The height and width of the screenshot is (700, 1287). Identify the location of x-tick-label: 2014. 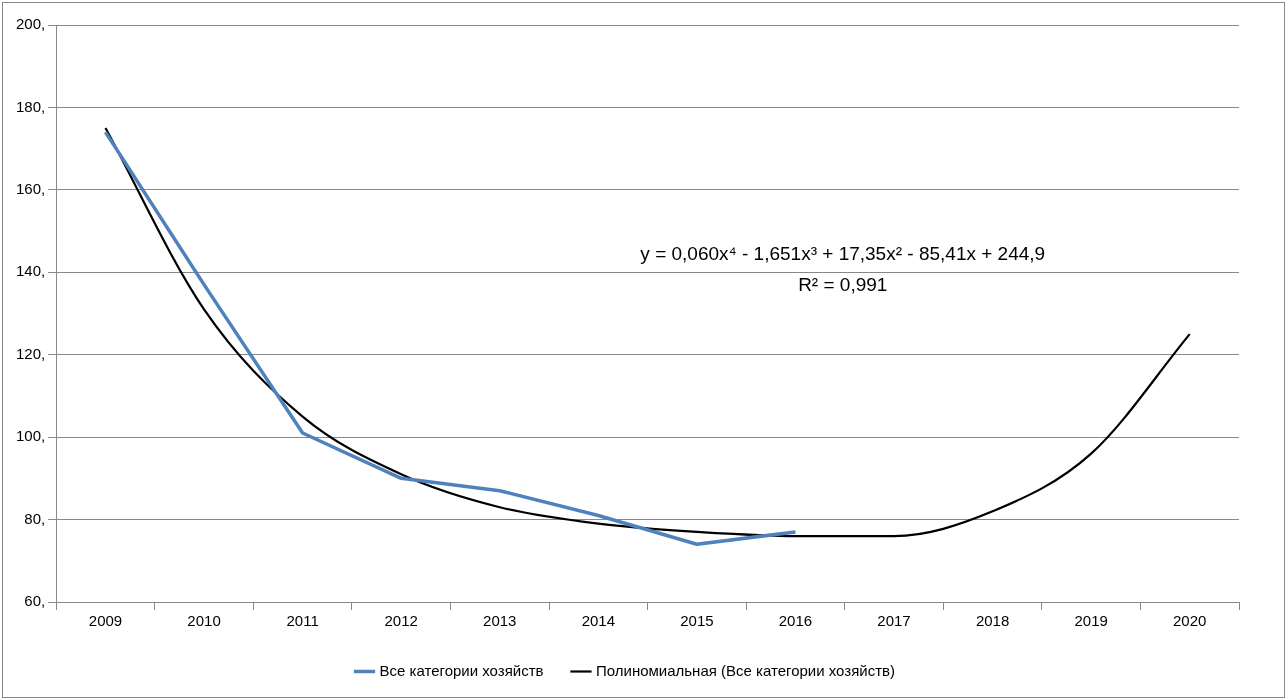
(598, 621).